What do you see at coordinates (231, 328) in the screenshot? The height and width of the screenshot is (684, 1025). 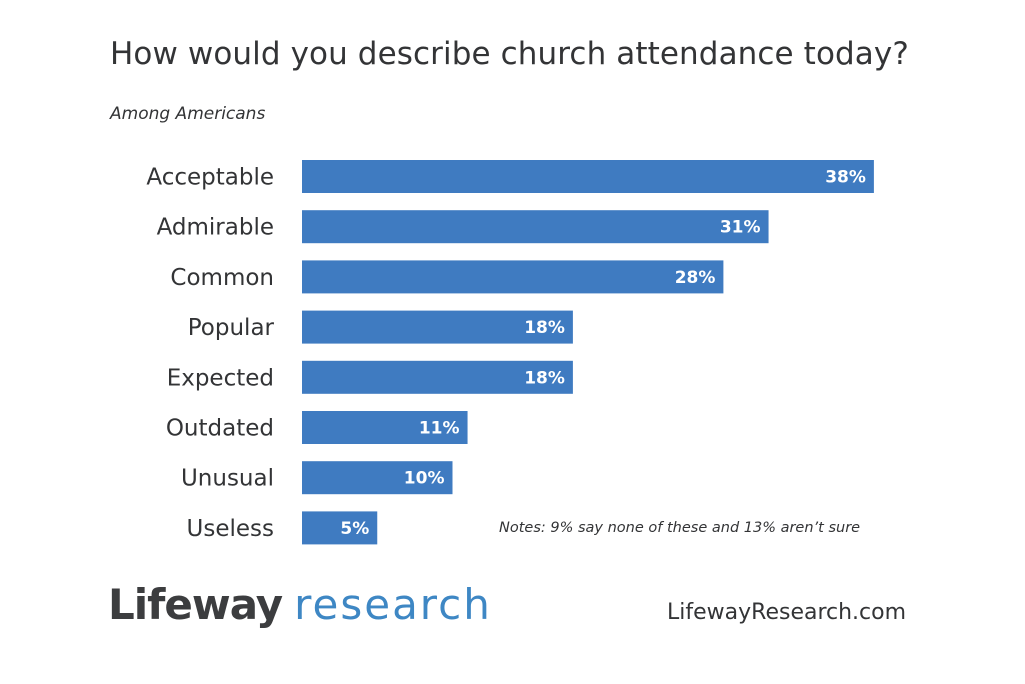 I see `category-label: Popular` at bounding box center [231, 328].